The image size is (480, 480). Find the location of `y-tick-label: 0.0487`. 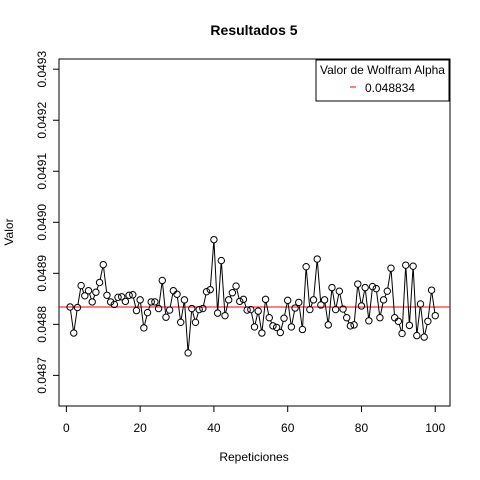

y-tick-label: 0.0487 is located at coordinates (42, 375).